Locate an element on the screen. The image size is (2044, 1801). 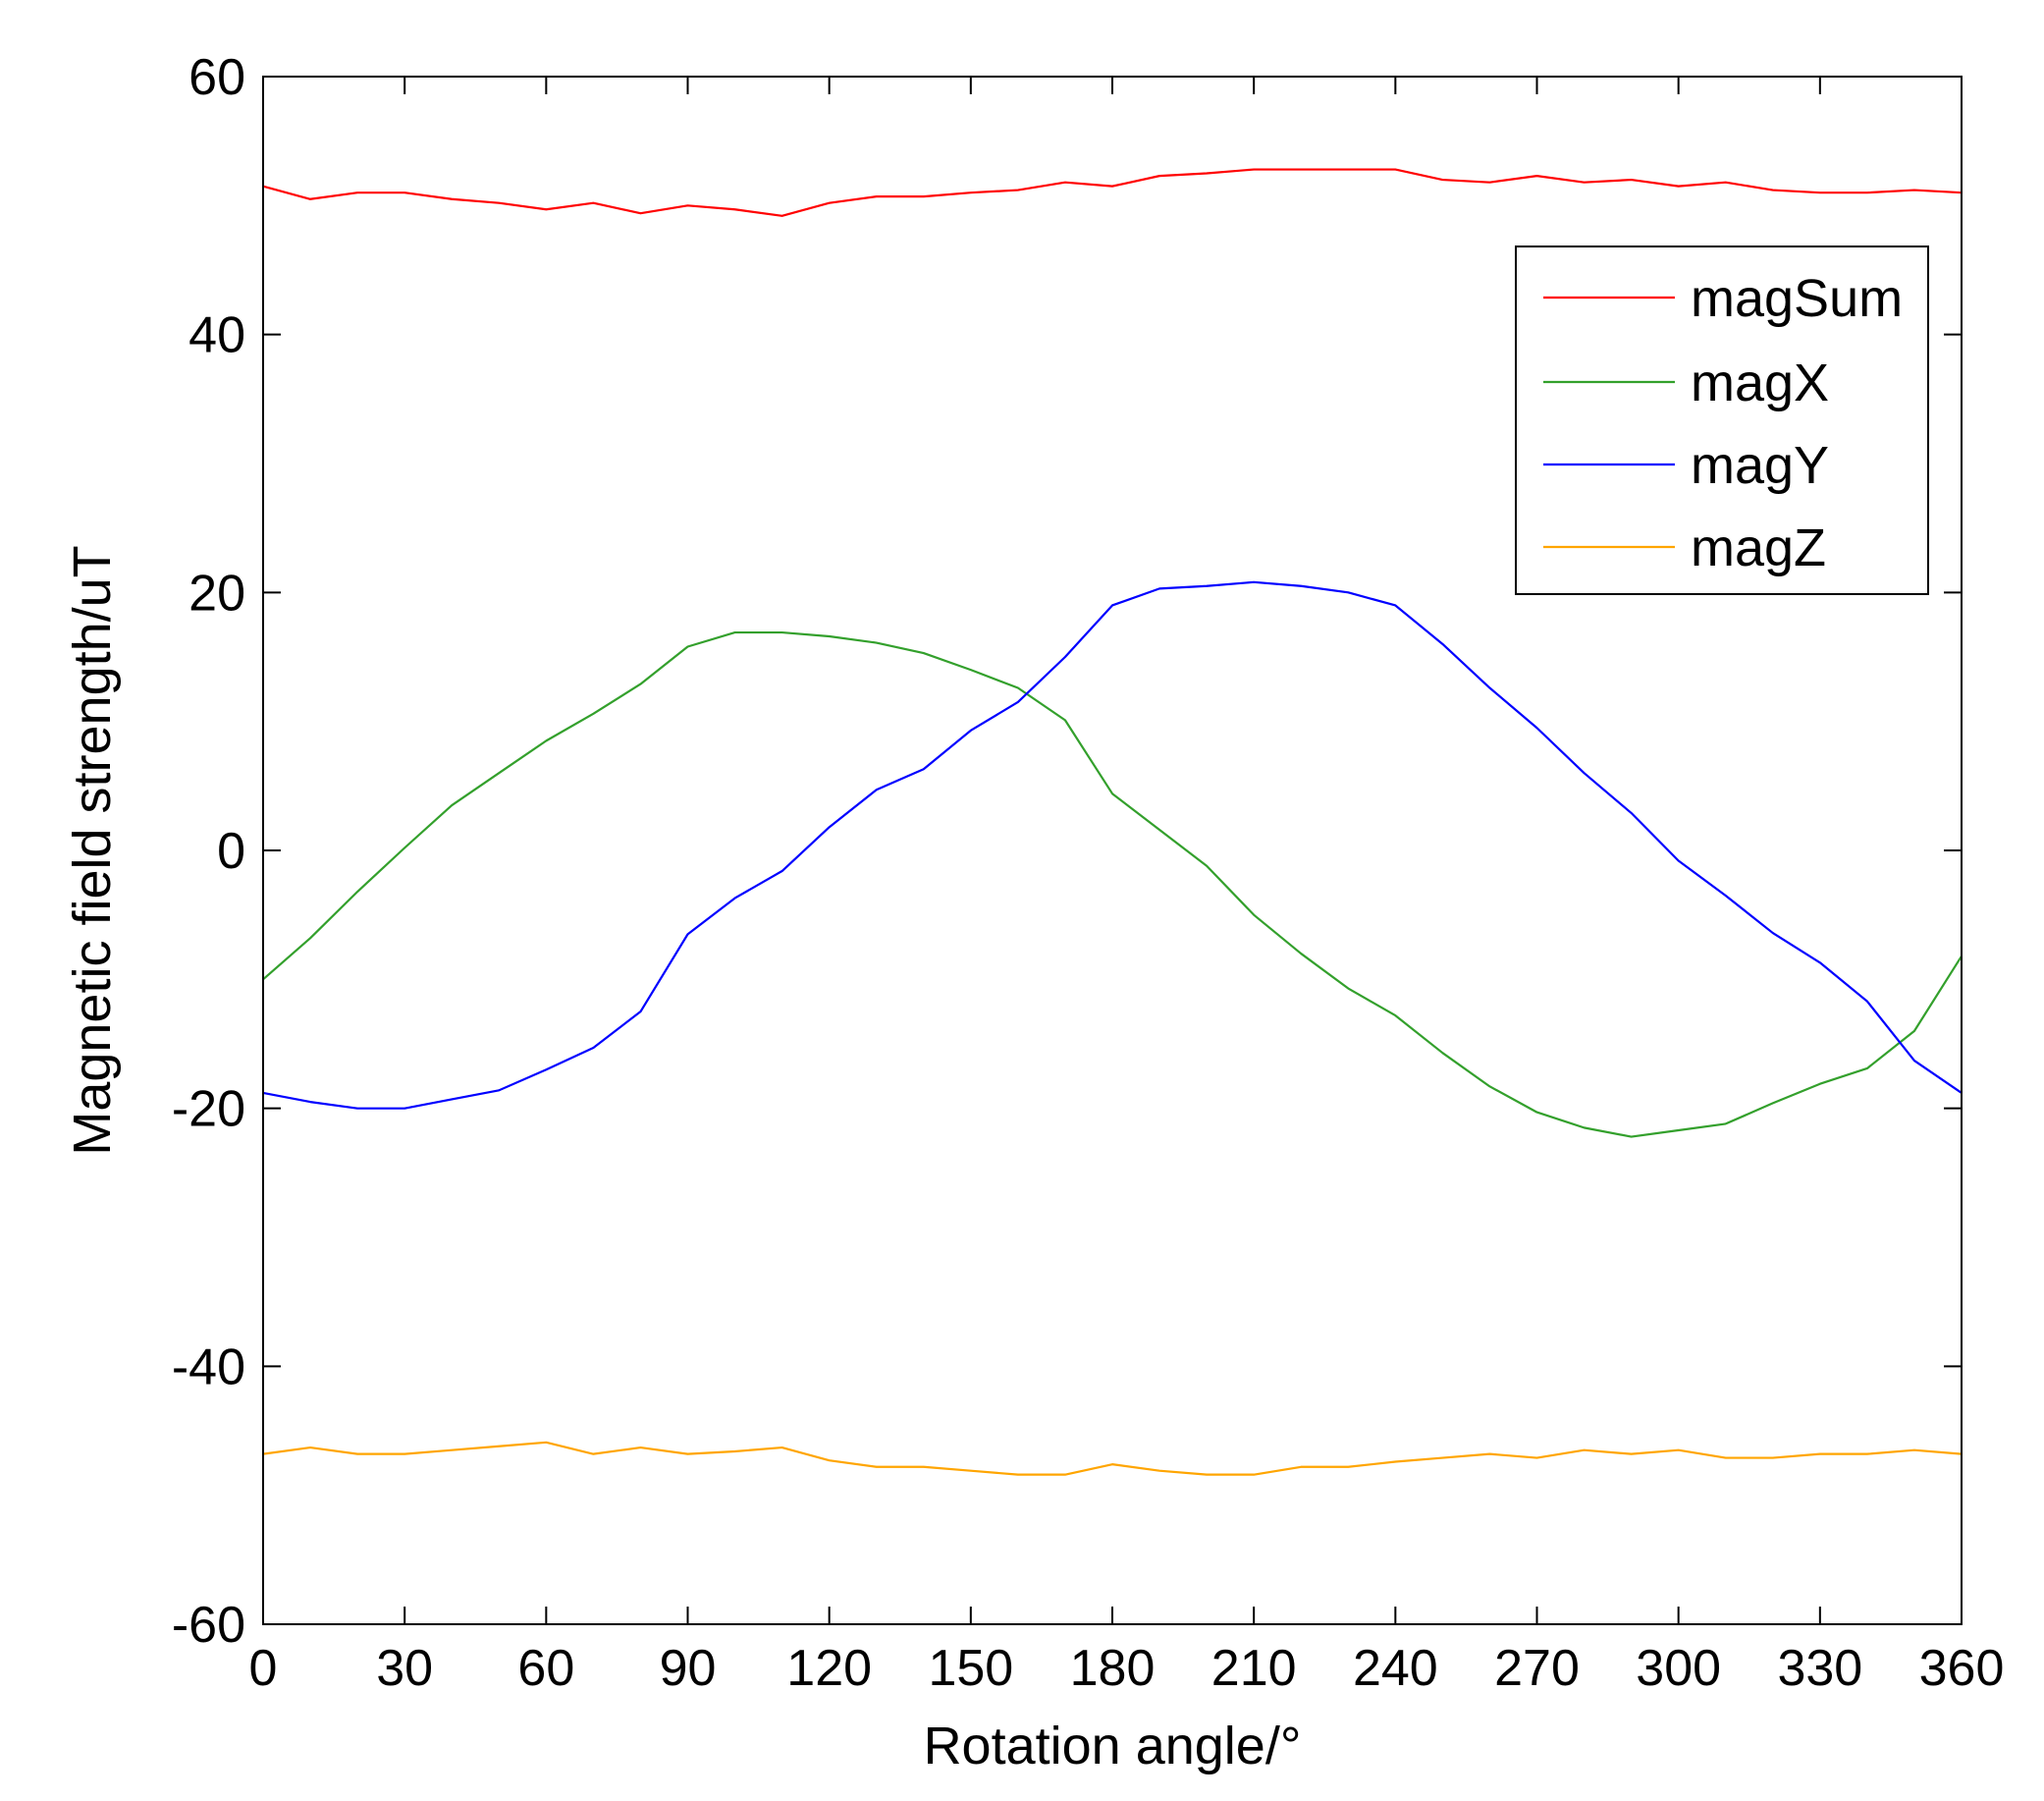
legend: magSum magX magY magZ is located at coordinates (1722, 420).